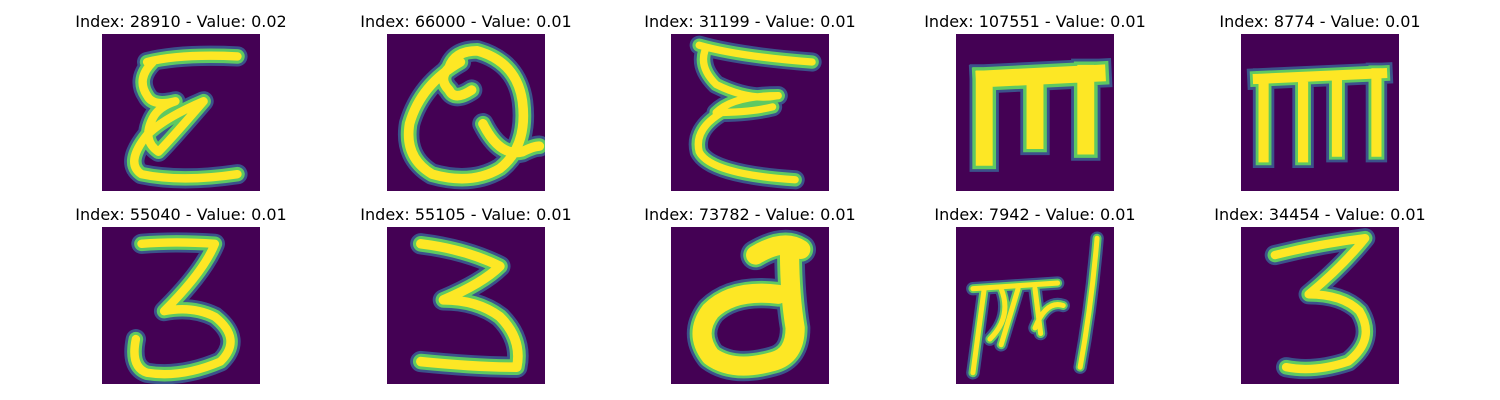 The width and height of the screenshot is (1500, 400). What do you see at coordinates (466, 214) in the screenshot?
I see `panel-title: Index: 55105 - Value: 0.01` at bounding box center [466, 214].